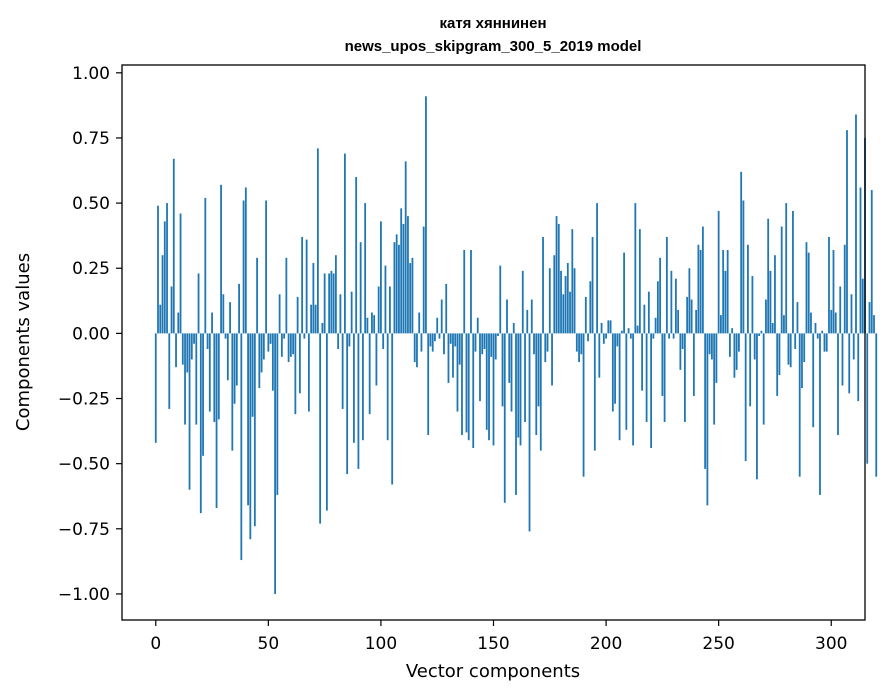  What do you see at coordinates (91, 269) in the screenshot?
I see `y-tick-label: 0.25` at bounding box center [91, 269].